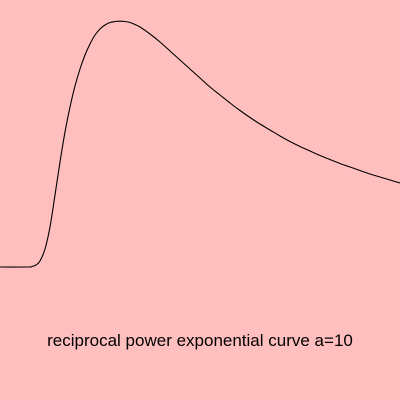 The height and width of the screenshot is (400, 400). What do you see at coordinates (200, 340) in the screenshot?
I see `chart-caption: reciprocal power exponential curve a=10` at bounding box center [200, 340].